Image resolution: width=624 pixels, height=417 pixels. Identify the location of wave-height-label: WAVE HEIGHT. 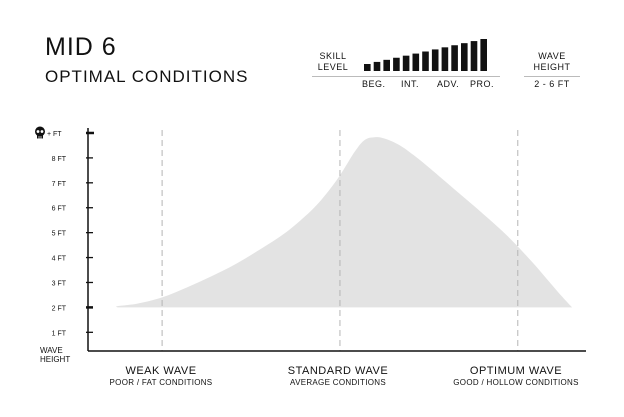
(552, 62).